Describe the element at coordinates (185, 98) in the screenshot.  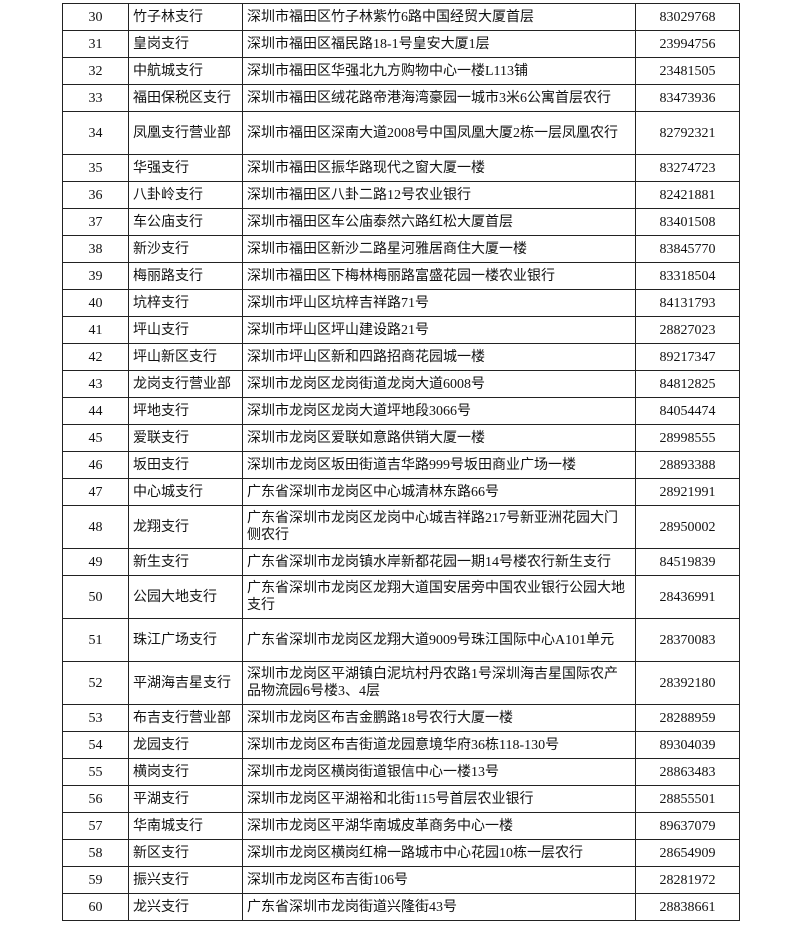
I see `branch-name: 福田保税区支行` at that location.